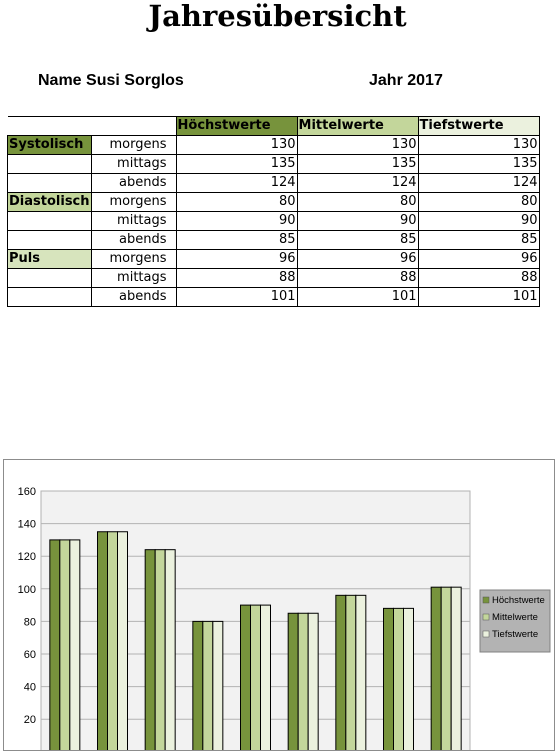 The image size is (555, 755). I want to click on y-tick-label: 100, so click(27, 590).